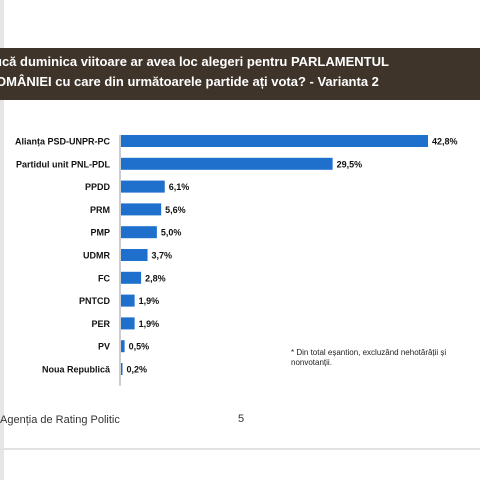 The image size is (480, 480). I want to click on category-label: Noua Republică, so click(76, 370).